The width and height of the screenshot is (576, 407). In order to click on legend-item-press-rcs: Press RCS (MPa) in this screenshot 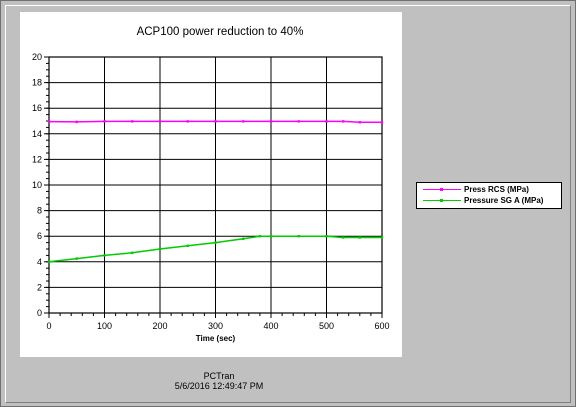, I will do `click(489, 189)`.